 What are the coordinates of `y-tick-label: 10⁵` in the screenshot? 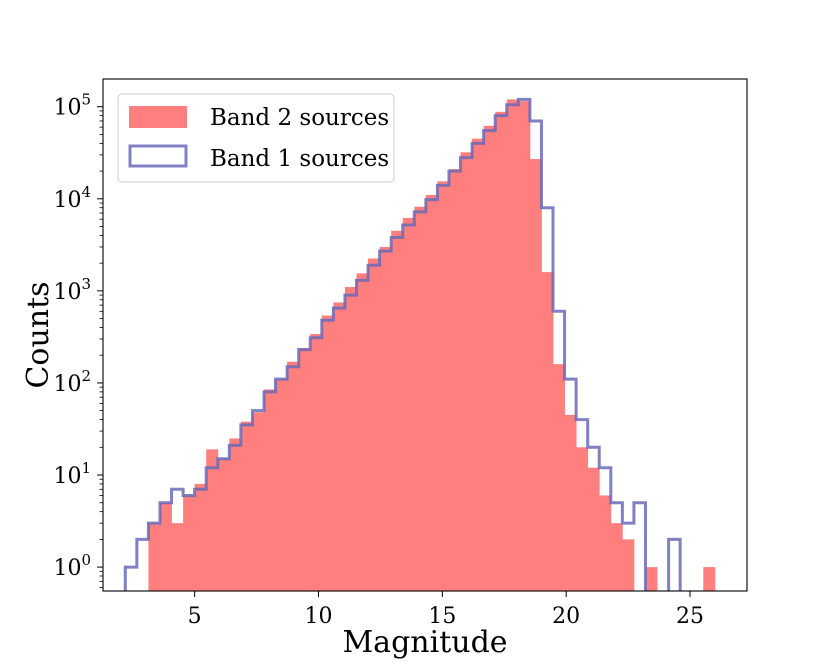 It's located at (72, 106).